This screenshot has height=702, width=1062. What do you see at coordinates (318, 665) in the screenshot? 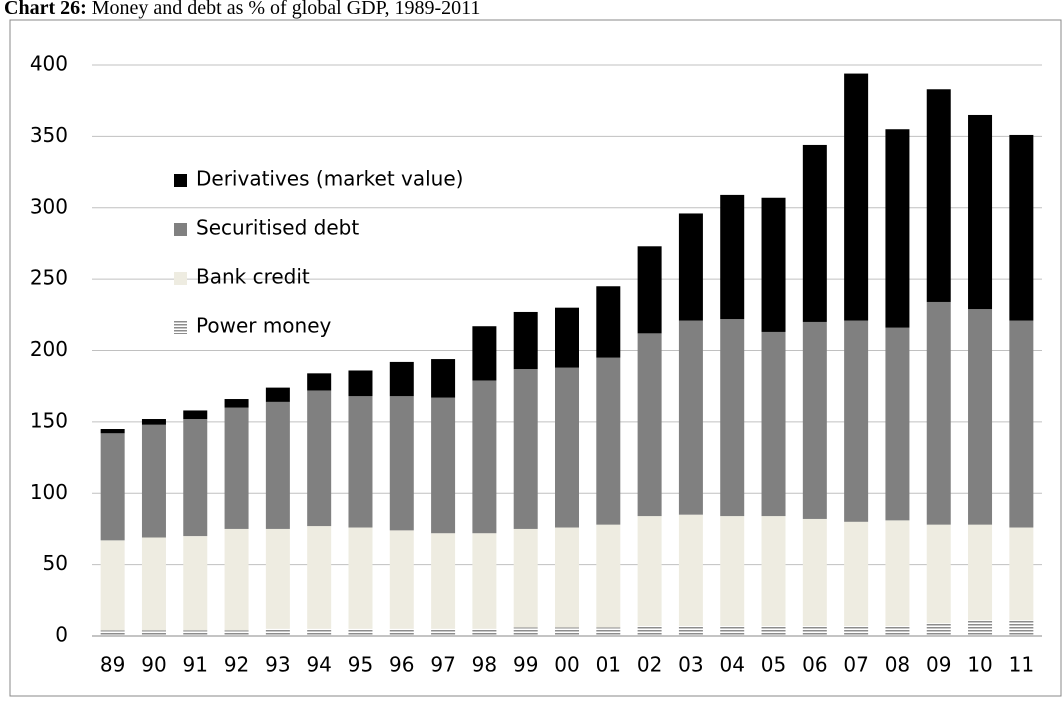
I see `x-tick-label: 94` at bounding box center [318, 665].